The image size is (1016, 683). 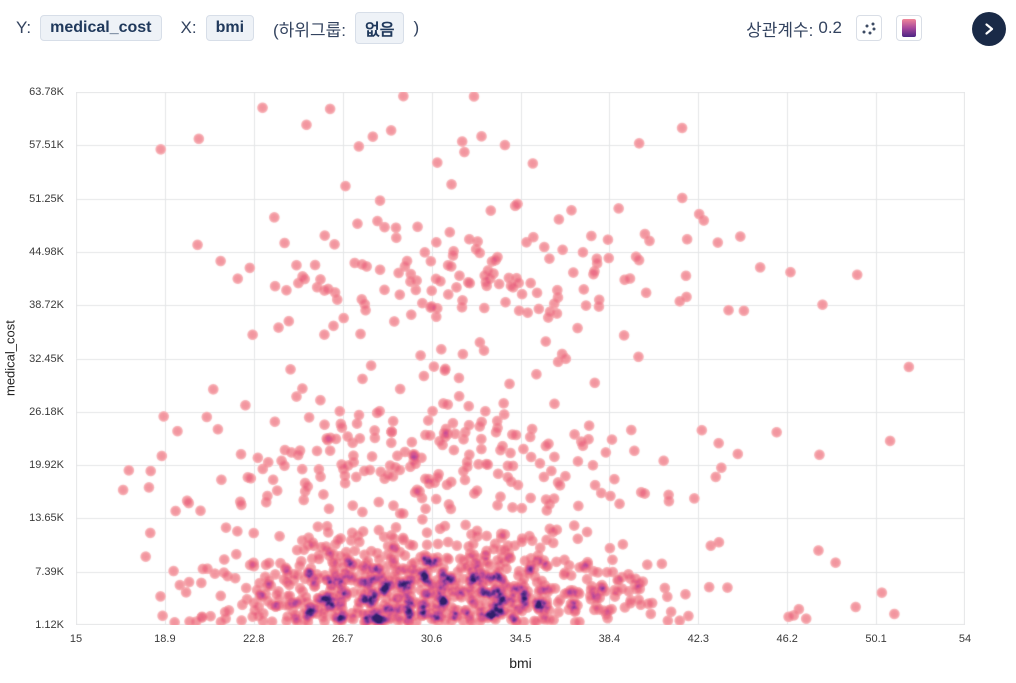 I want to click on subgroup-chip: 없음, so click(x=379, y=28).